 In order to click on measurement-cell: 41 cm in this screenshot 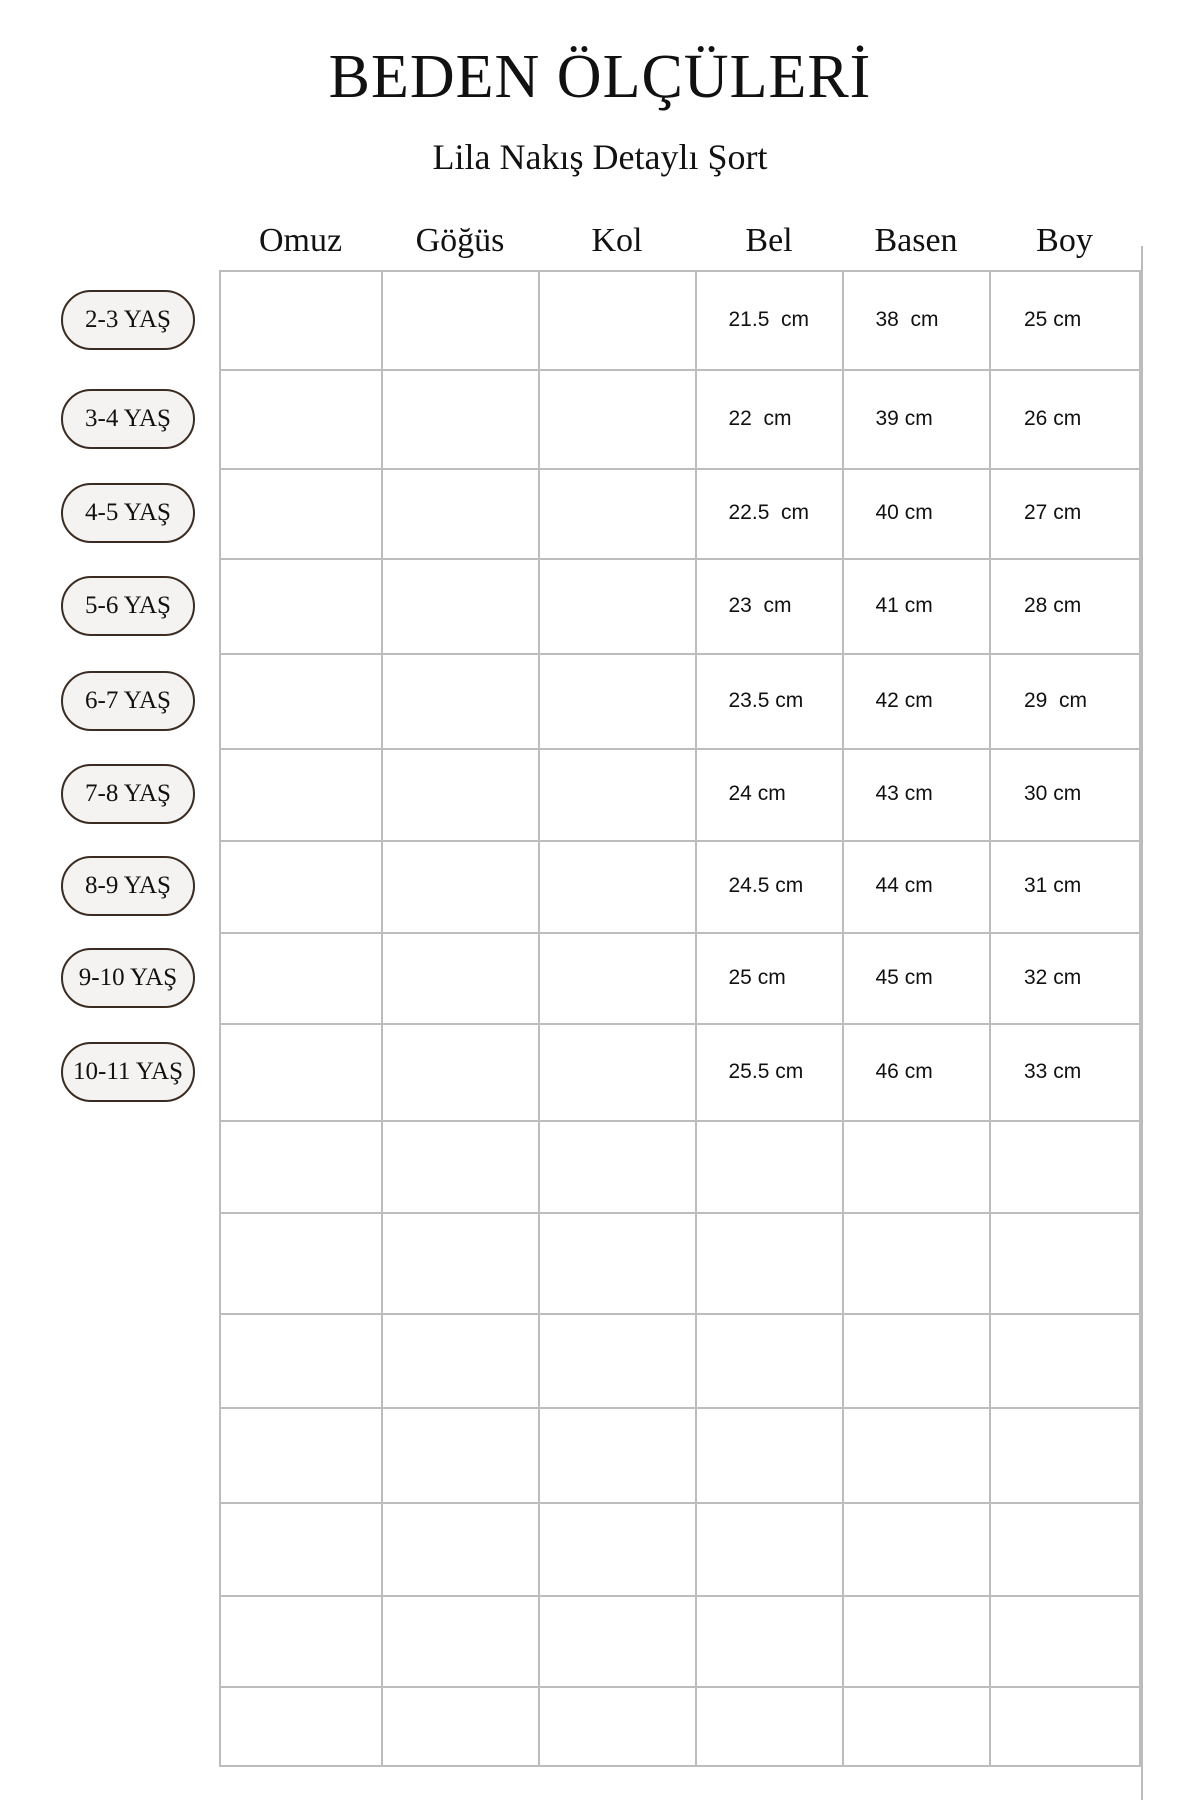, I will do `click(904, 605)`.